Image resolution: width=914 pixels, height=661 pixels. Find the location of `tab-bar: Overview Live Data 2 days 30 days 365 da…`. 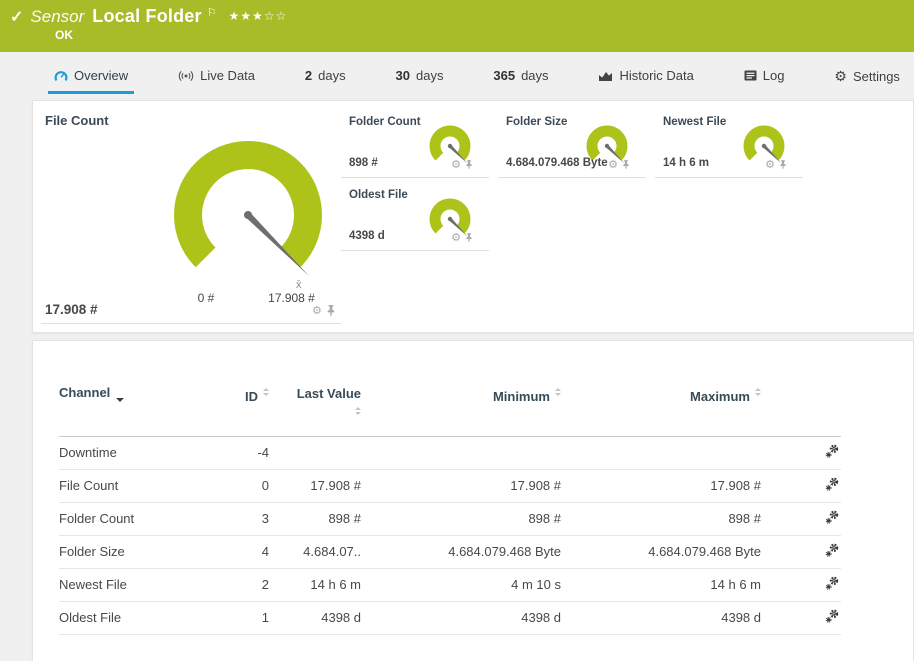

tab-bar: Overview Live Data 2 days 30 days 365 da… is located at coordinates (457, 81).